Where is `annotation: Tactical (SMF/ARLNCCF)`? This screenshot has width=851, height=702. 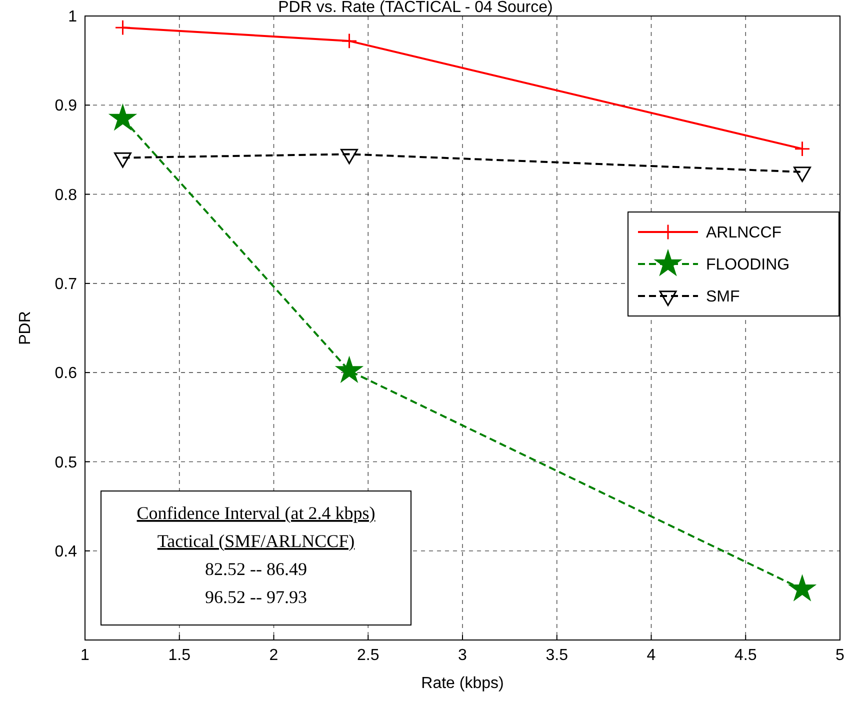 annotation: Tactical (SMF/ARLNCCF) is located at coordinates (256, 541).